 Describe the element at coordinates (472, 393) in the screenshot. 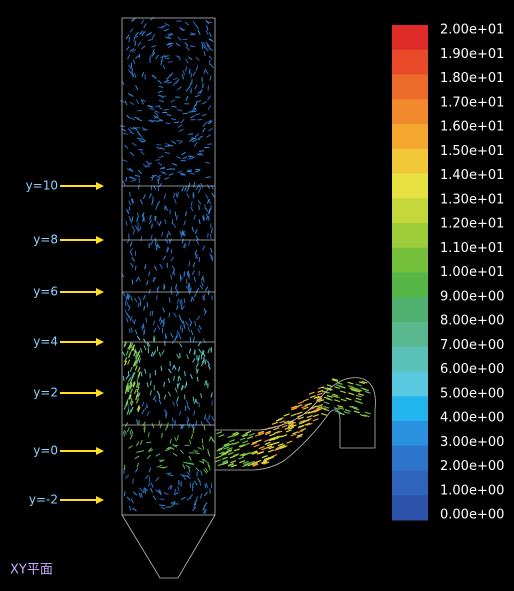

I see `colorbar-label: 5.00e+00` at that location.